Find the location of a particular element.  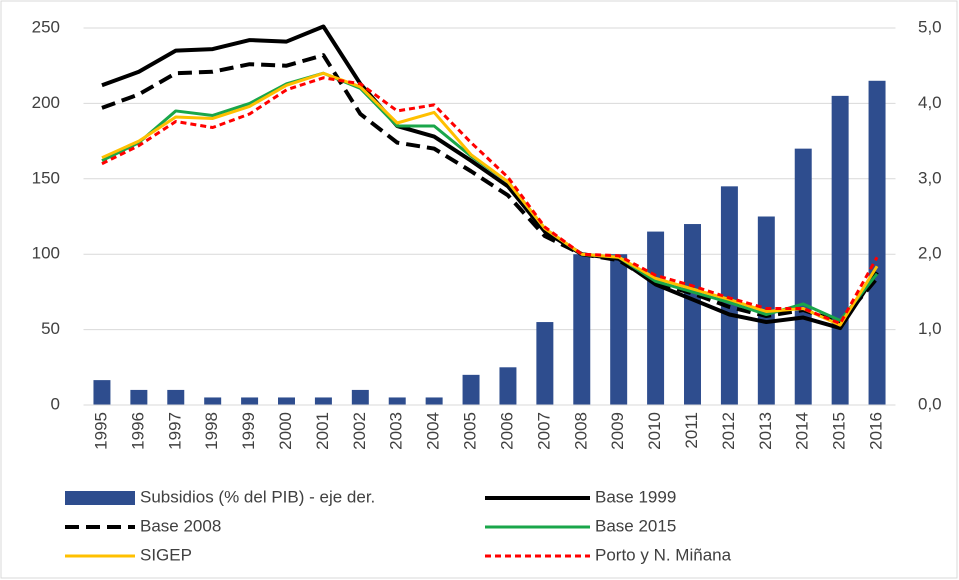

y2-tick-label: 2,0 is located at coordinates (930, 253).